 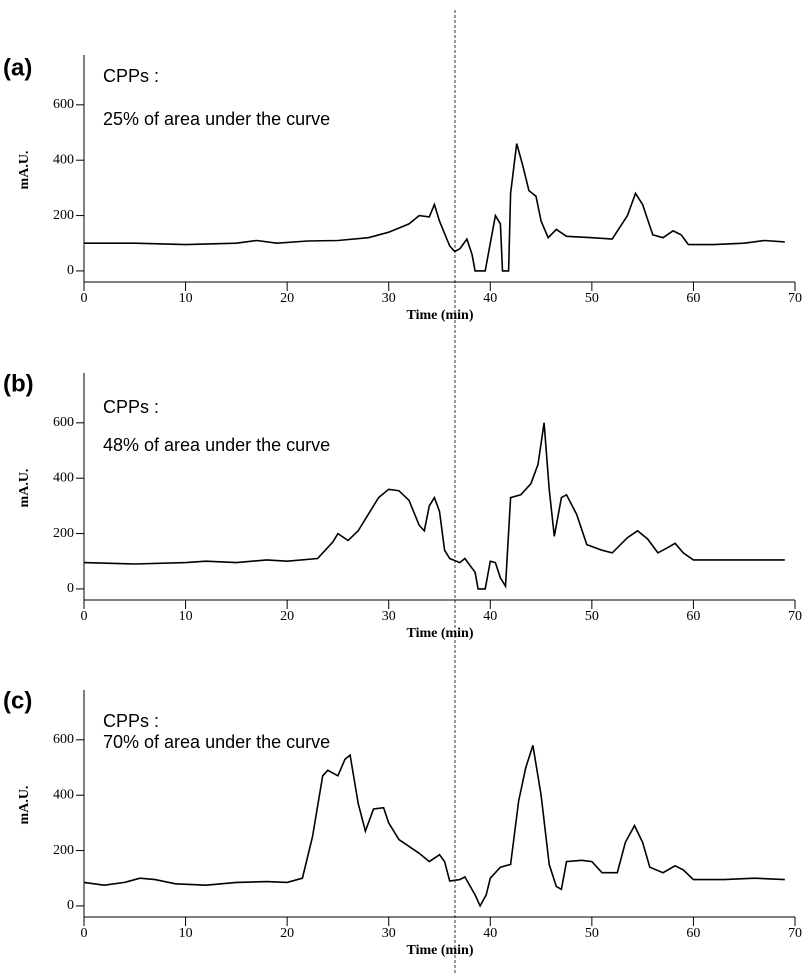 What do you see at coordinates (17, 700) in the screenshot?
I see `panel-label: (c)` at bounding box center [17, 700].